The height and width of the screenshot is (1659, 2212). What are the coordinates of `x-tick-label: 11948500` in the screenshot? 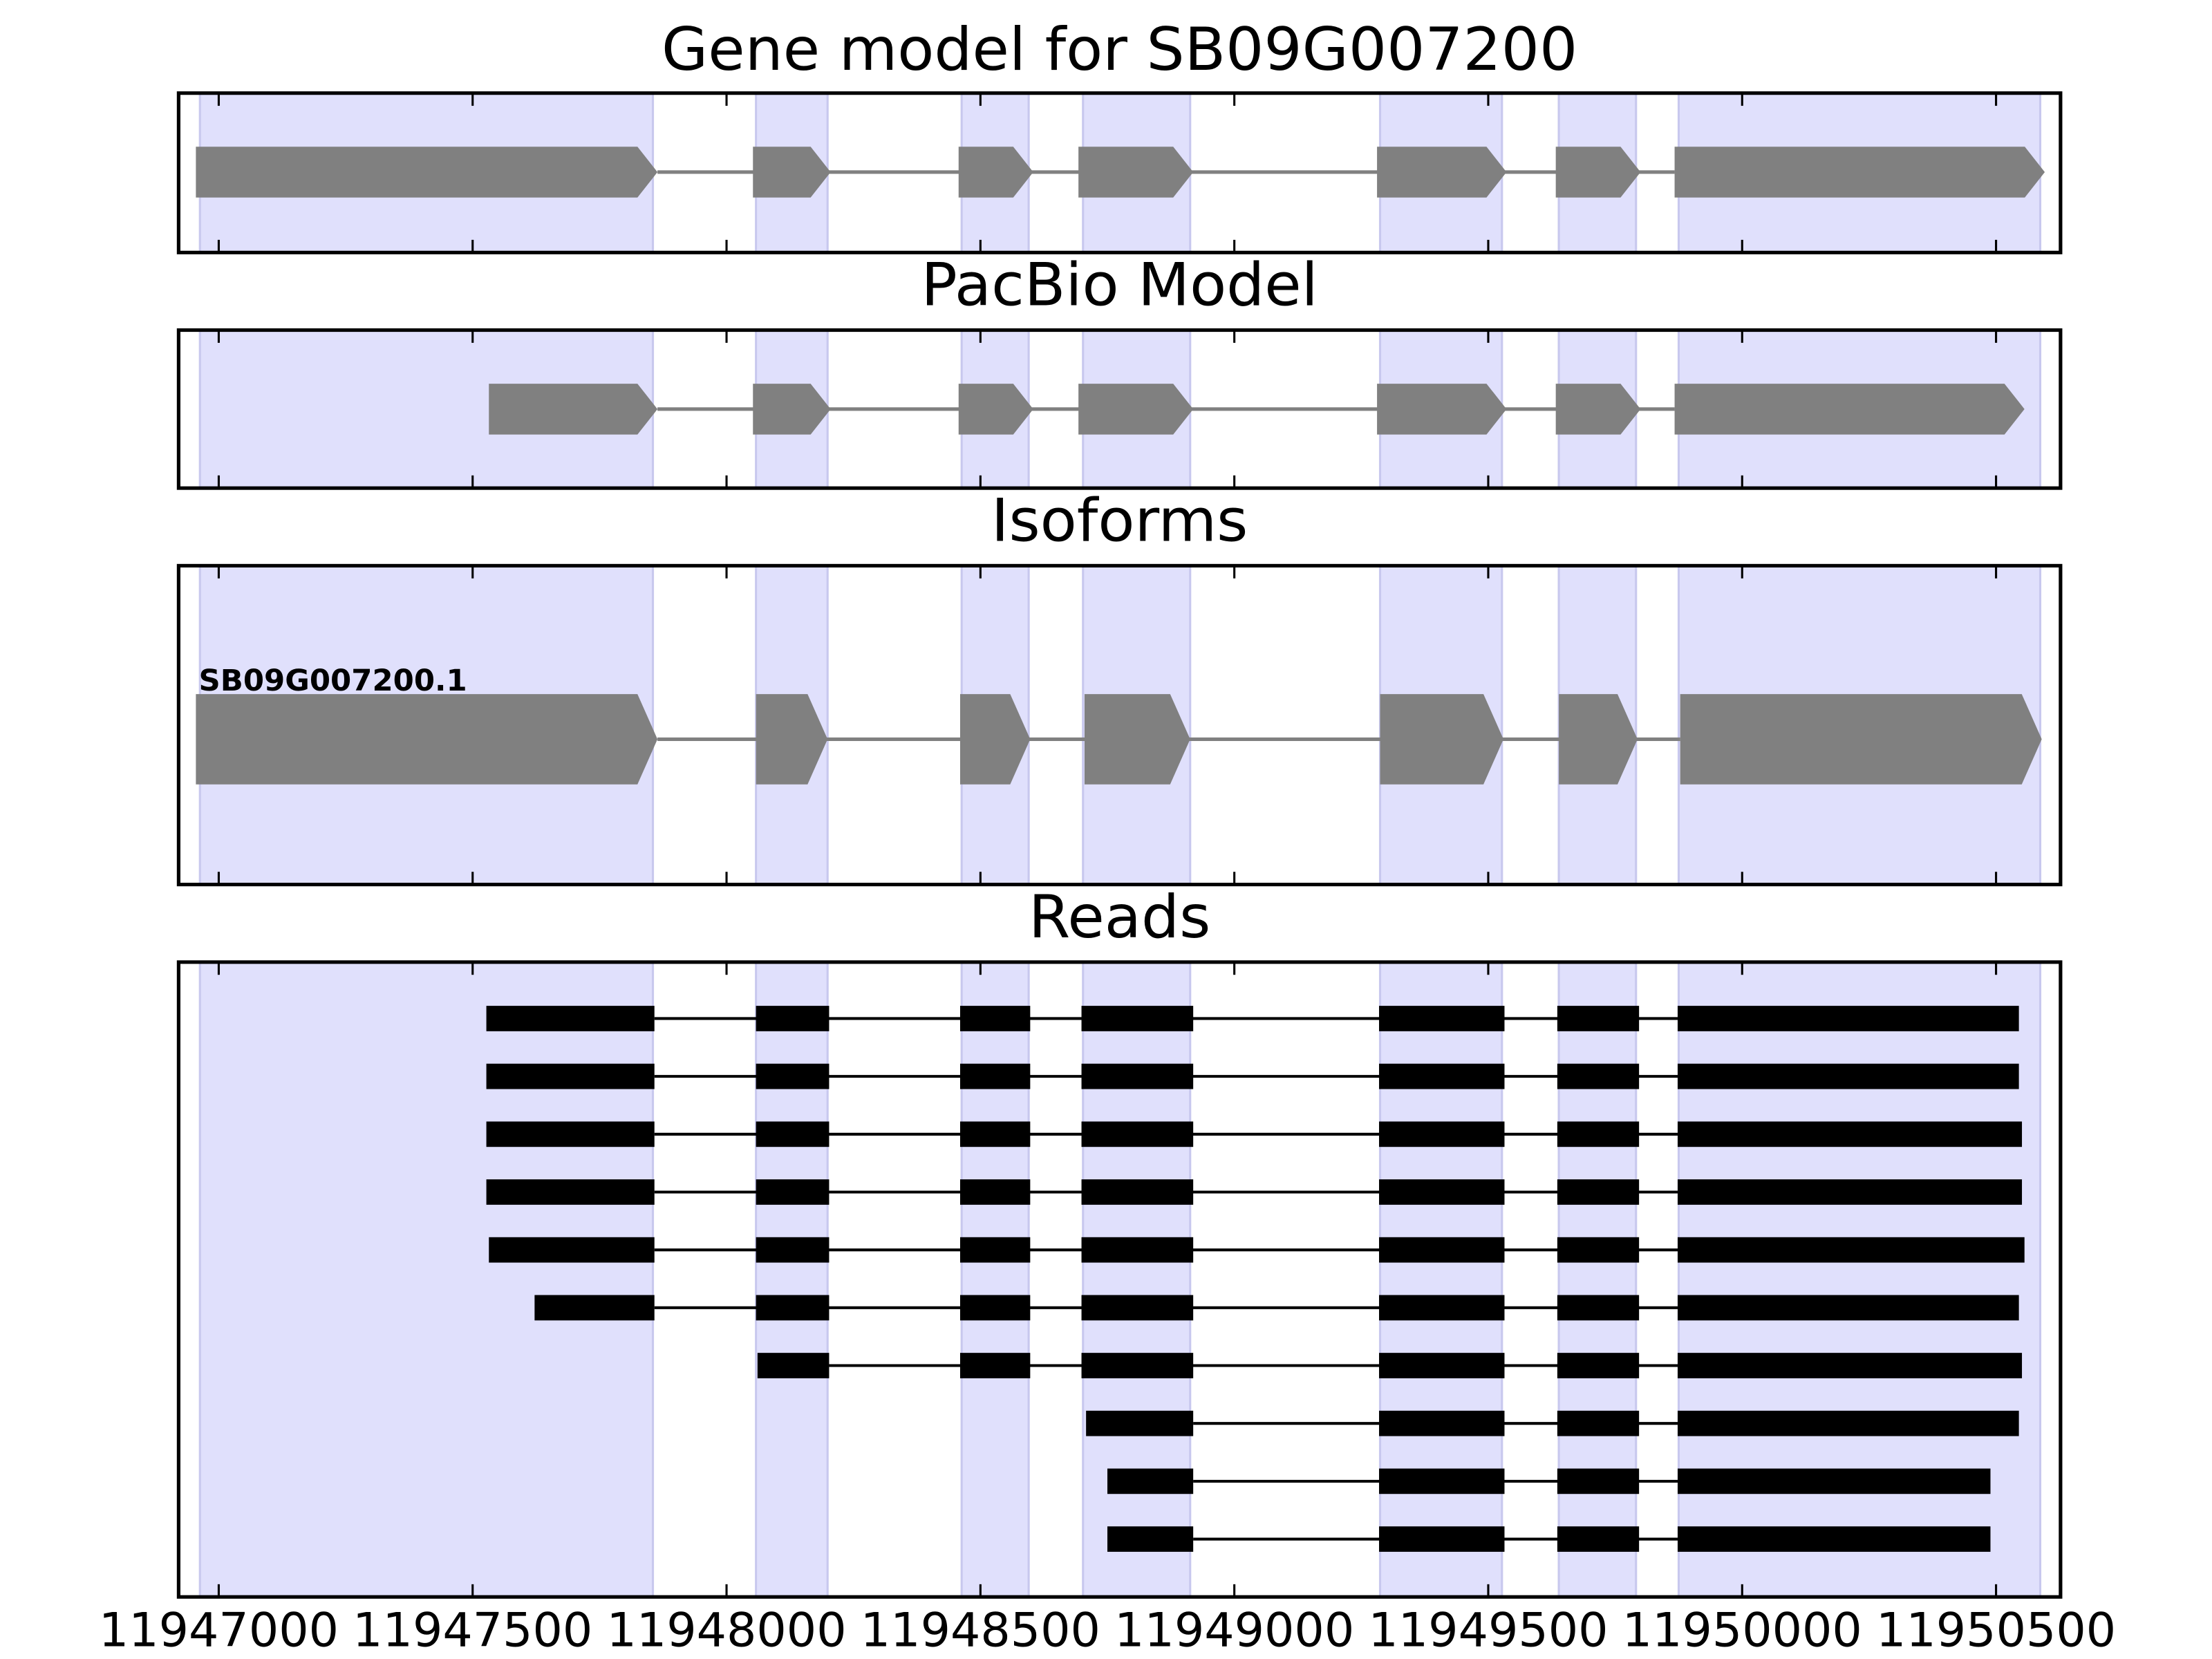 It's located at (981, 1630).